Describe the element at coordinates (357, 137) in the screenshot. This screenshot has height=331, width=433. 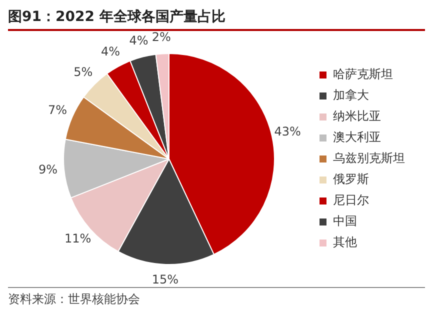
I see `legend-label: 澳大利亚` at that location.